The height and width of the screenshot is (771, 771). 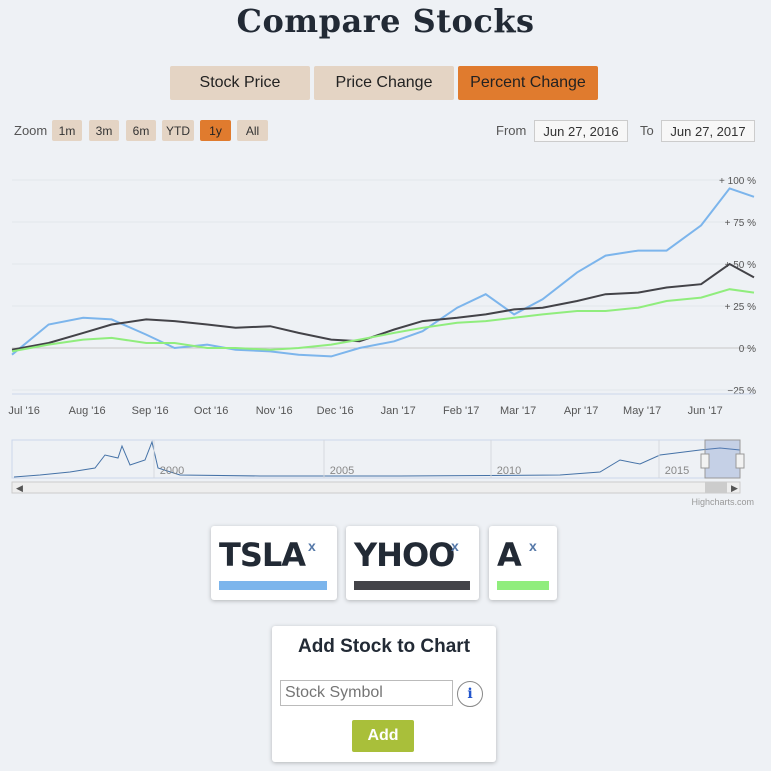 What do you see at coordinates (172, 471) in the screenshot?
I see `navigator-year-label: 2000` at bounding box center [172, 471].